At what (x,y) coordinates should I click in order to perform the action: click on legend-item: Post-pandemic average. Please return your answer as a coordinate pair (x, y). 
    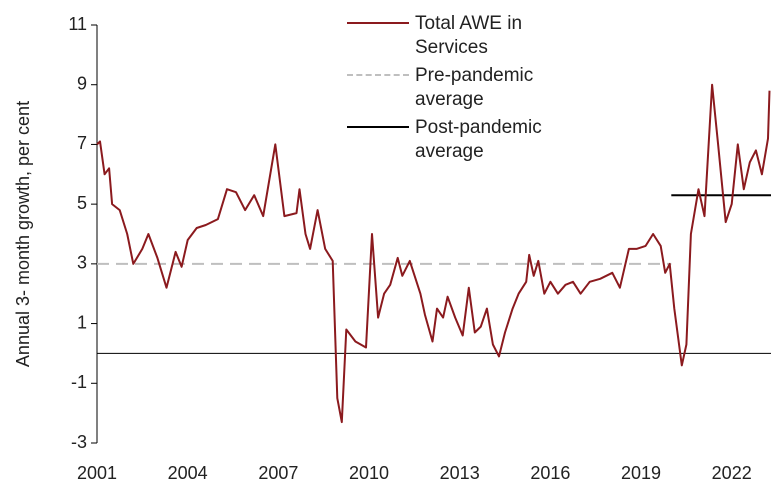
    Looking at the image, I should click on (475, 140).